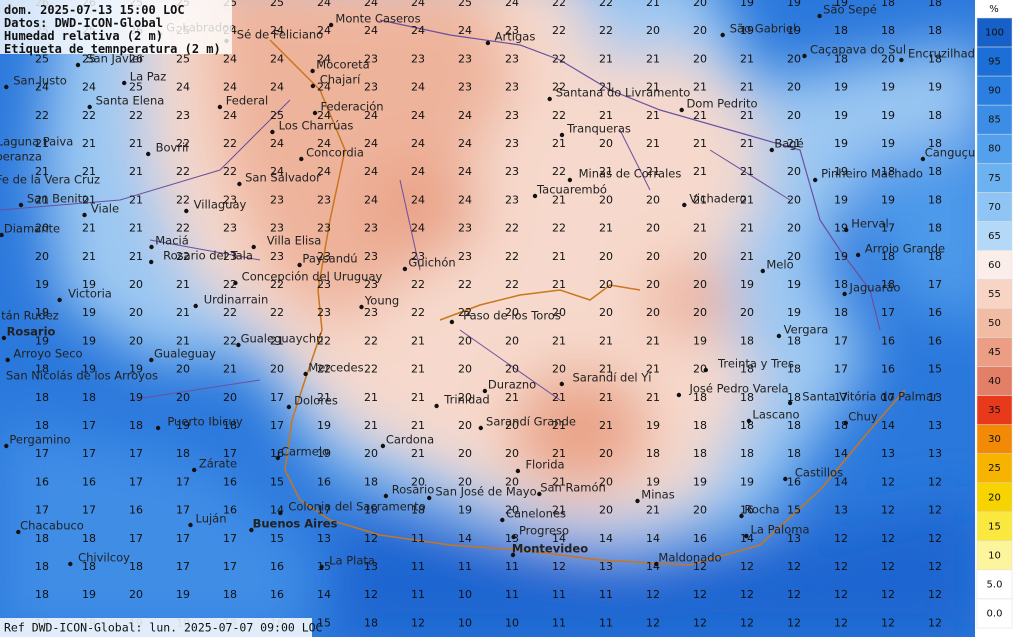  I want to click on legend-label: 55, so click(994, 294).